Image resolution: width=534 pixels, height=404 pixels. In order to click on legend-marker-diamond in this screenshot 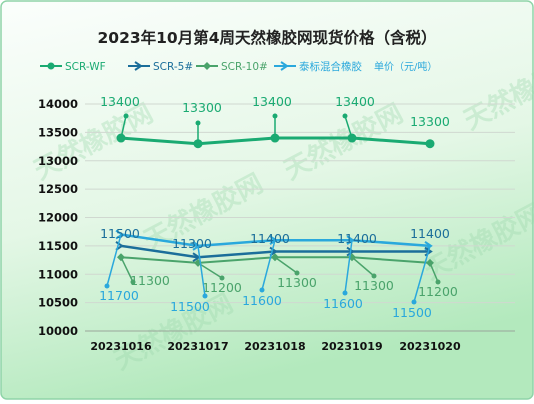, I will do `click(207, 66)`.